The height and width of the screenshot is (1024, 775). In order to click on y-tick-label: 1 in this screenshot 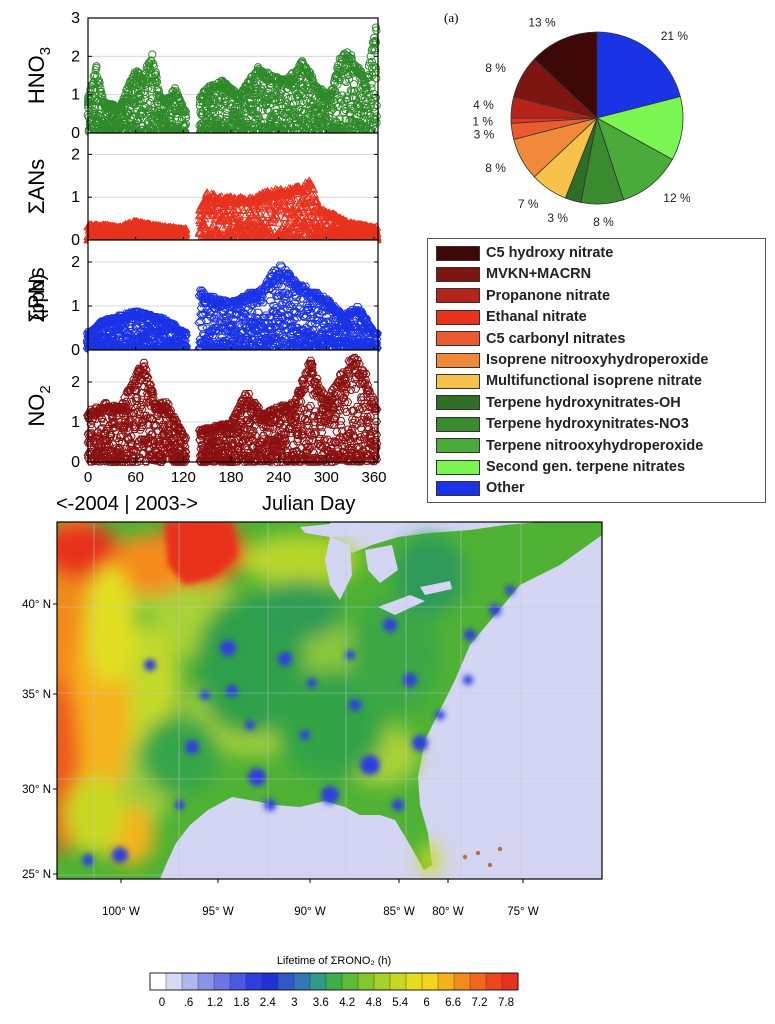, I will do `click(75, 95)`.